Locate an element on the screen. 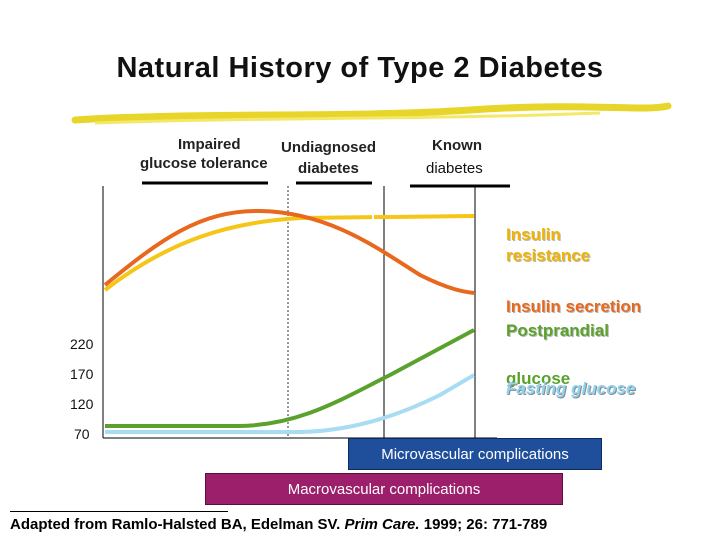 This screenshot has height=540, width=720. title-underline-highlight is located at coordinates (347, 118).